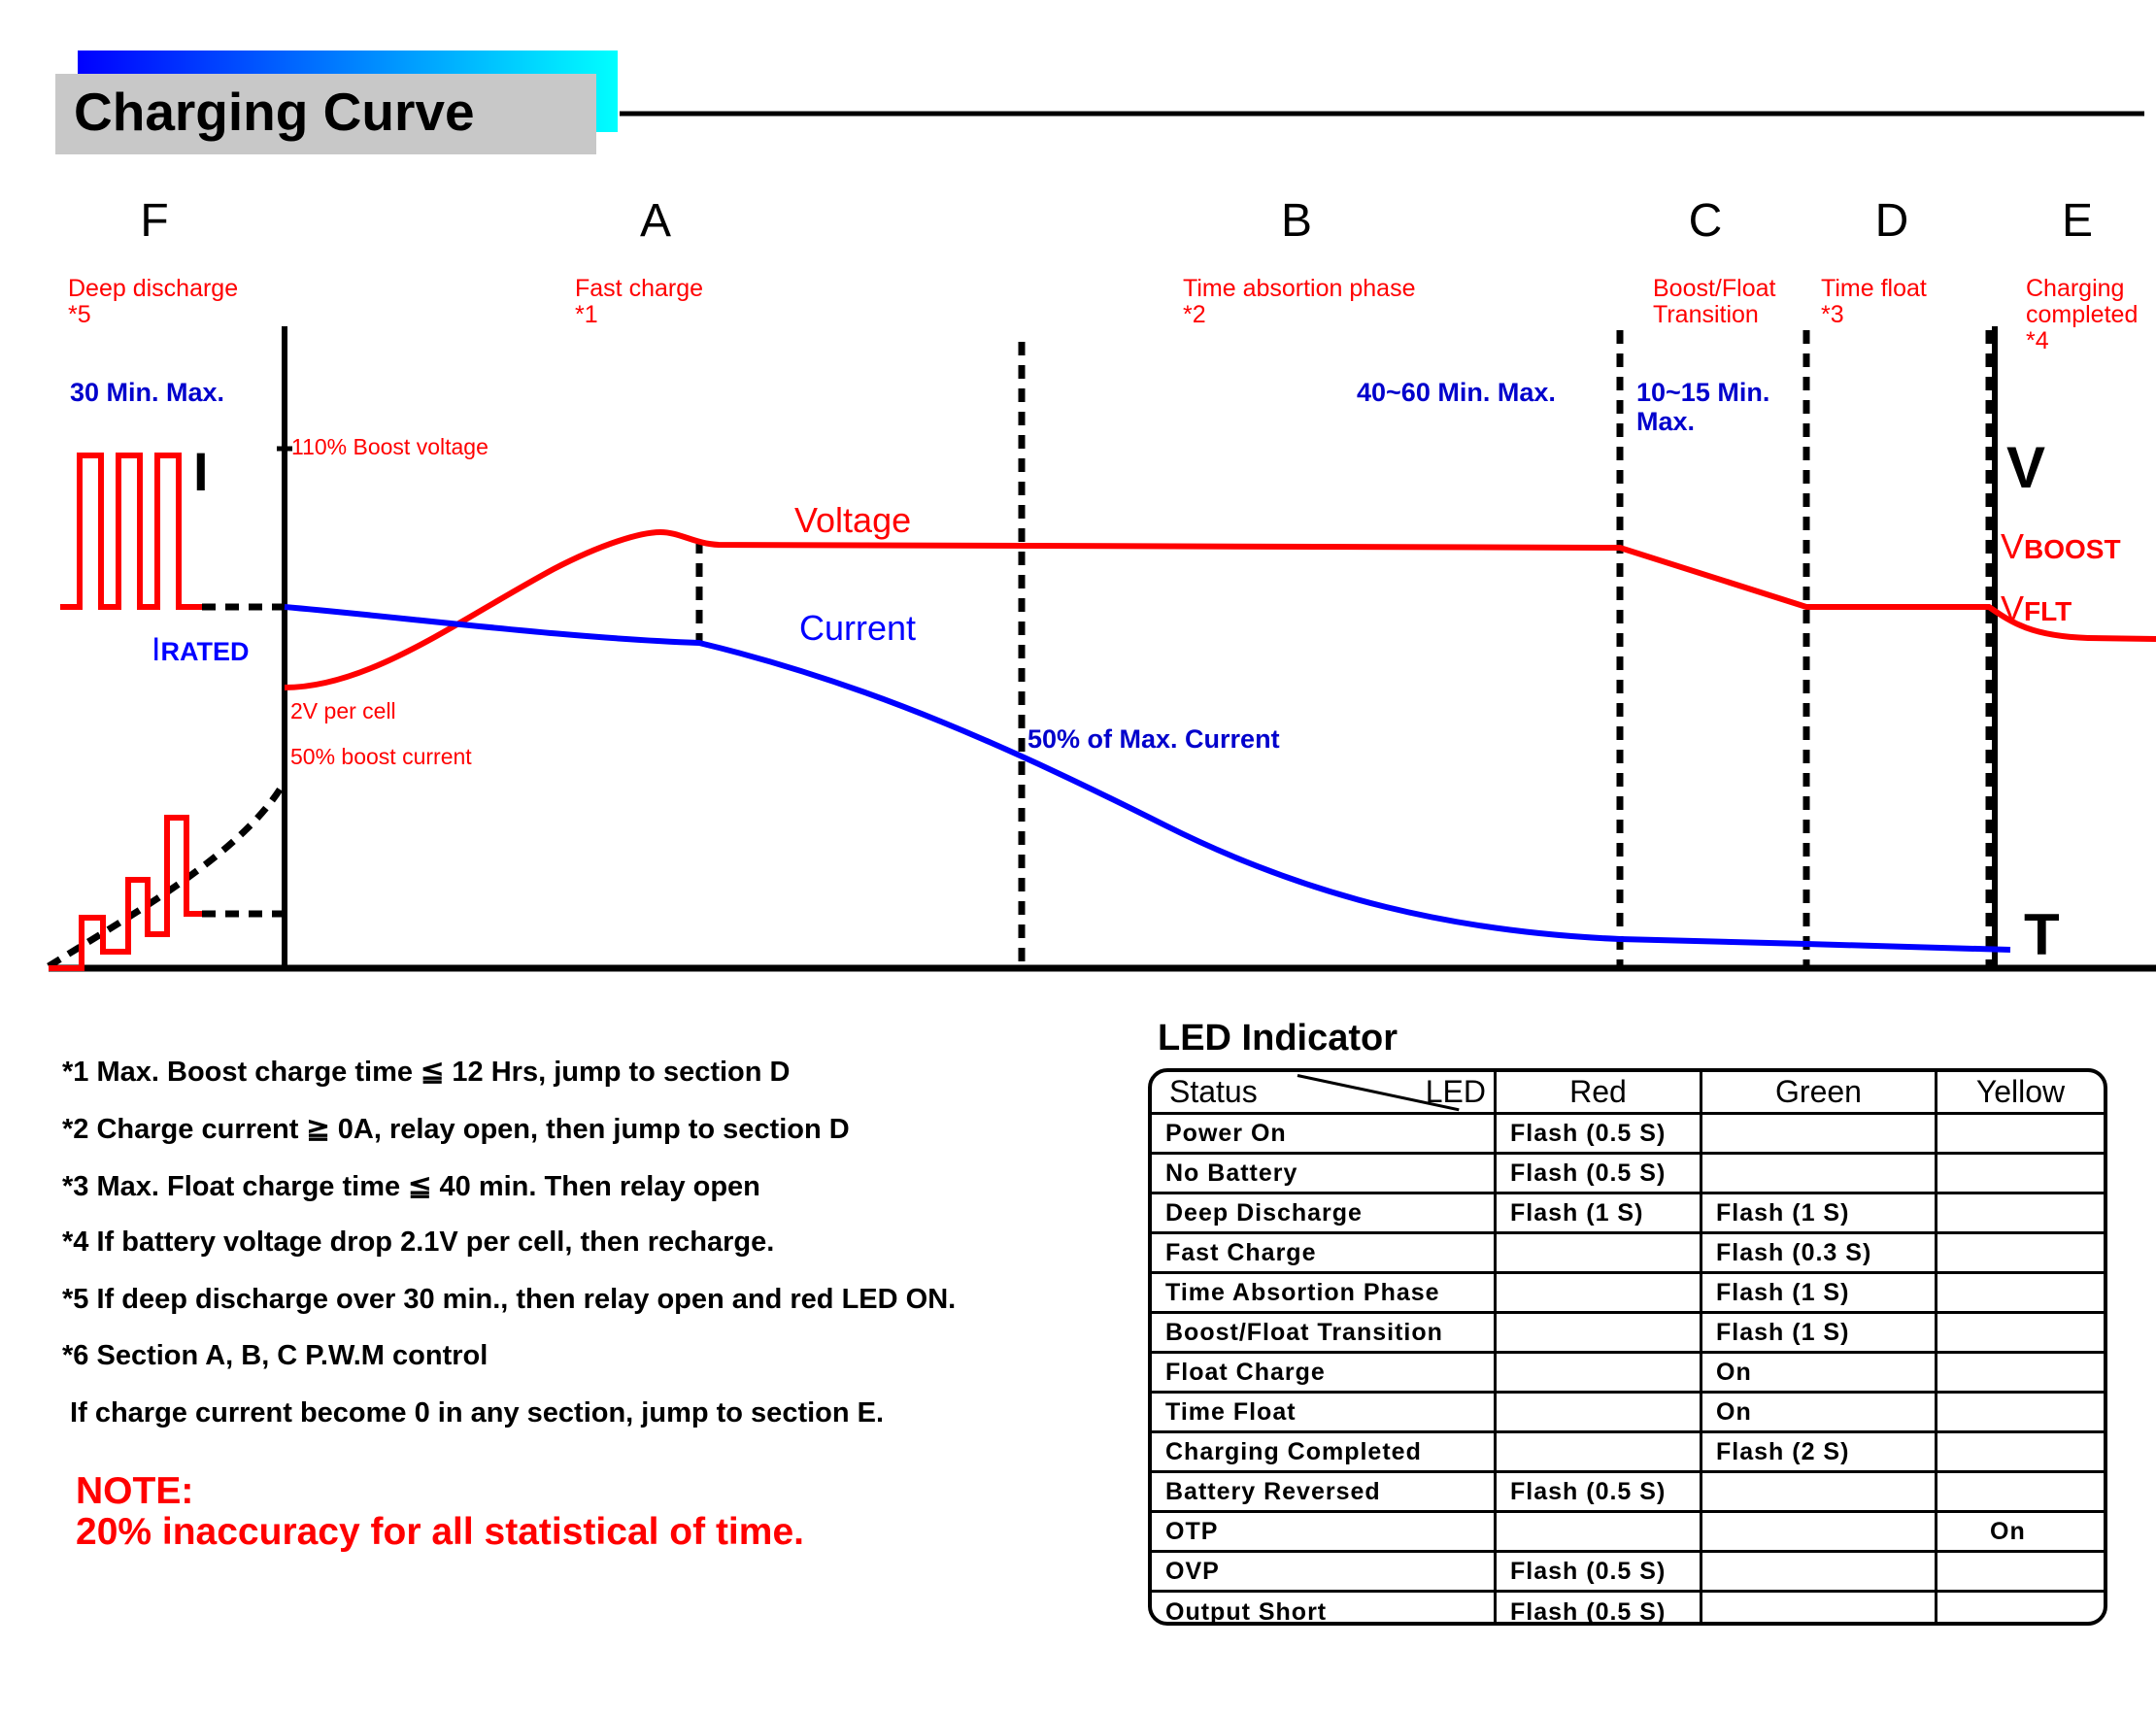 The height and width of the screenshot is (1714, 2156). I want to click on rising-pulse-waveform, so click(125, 893).